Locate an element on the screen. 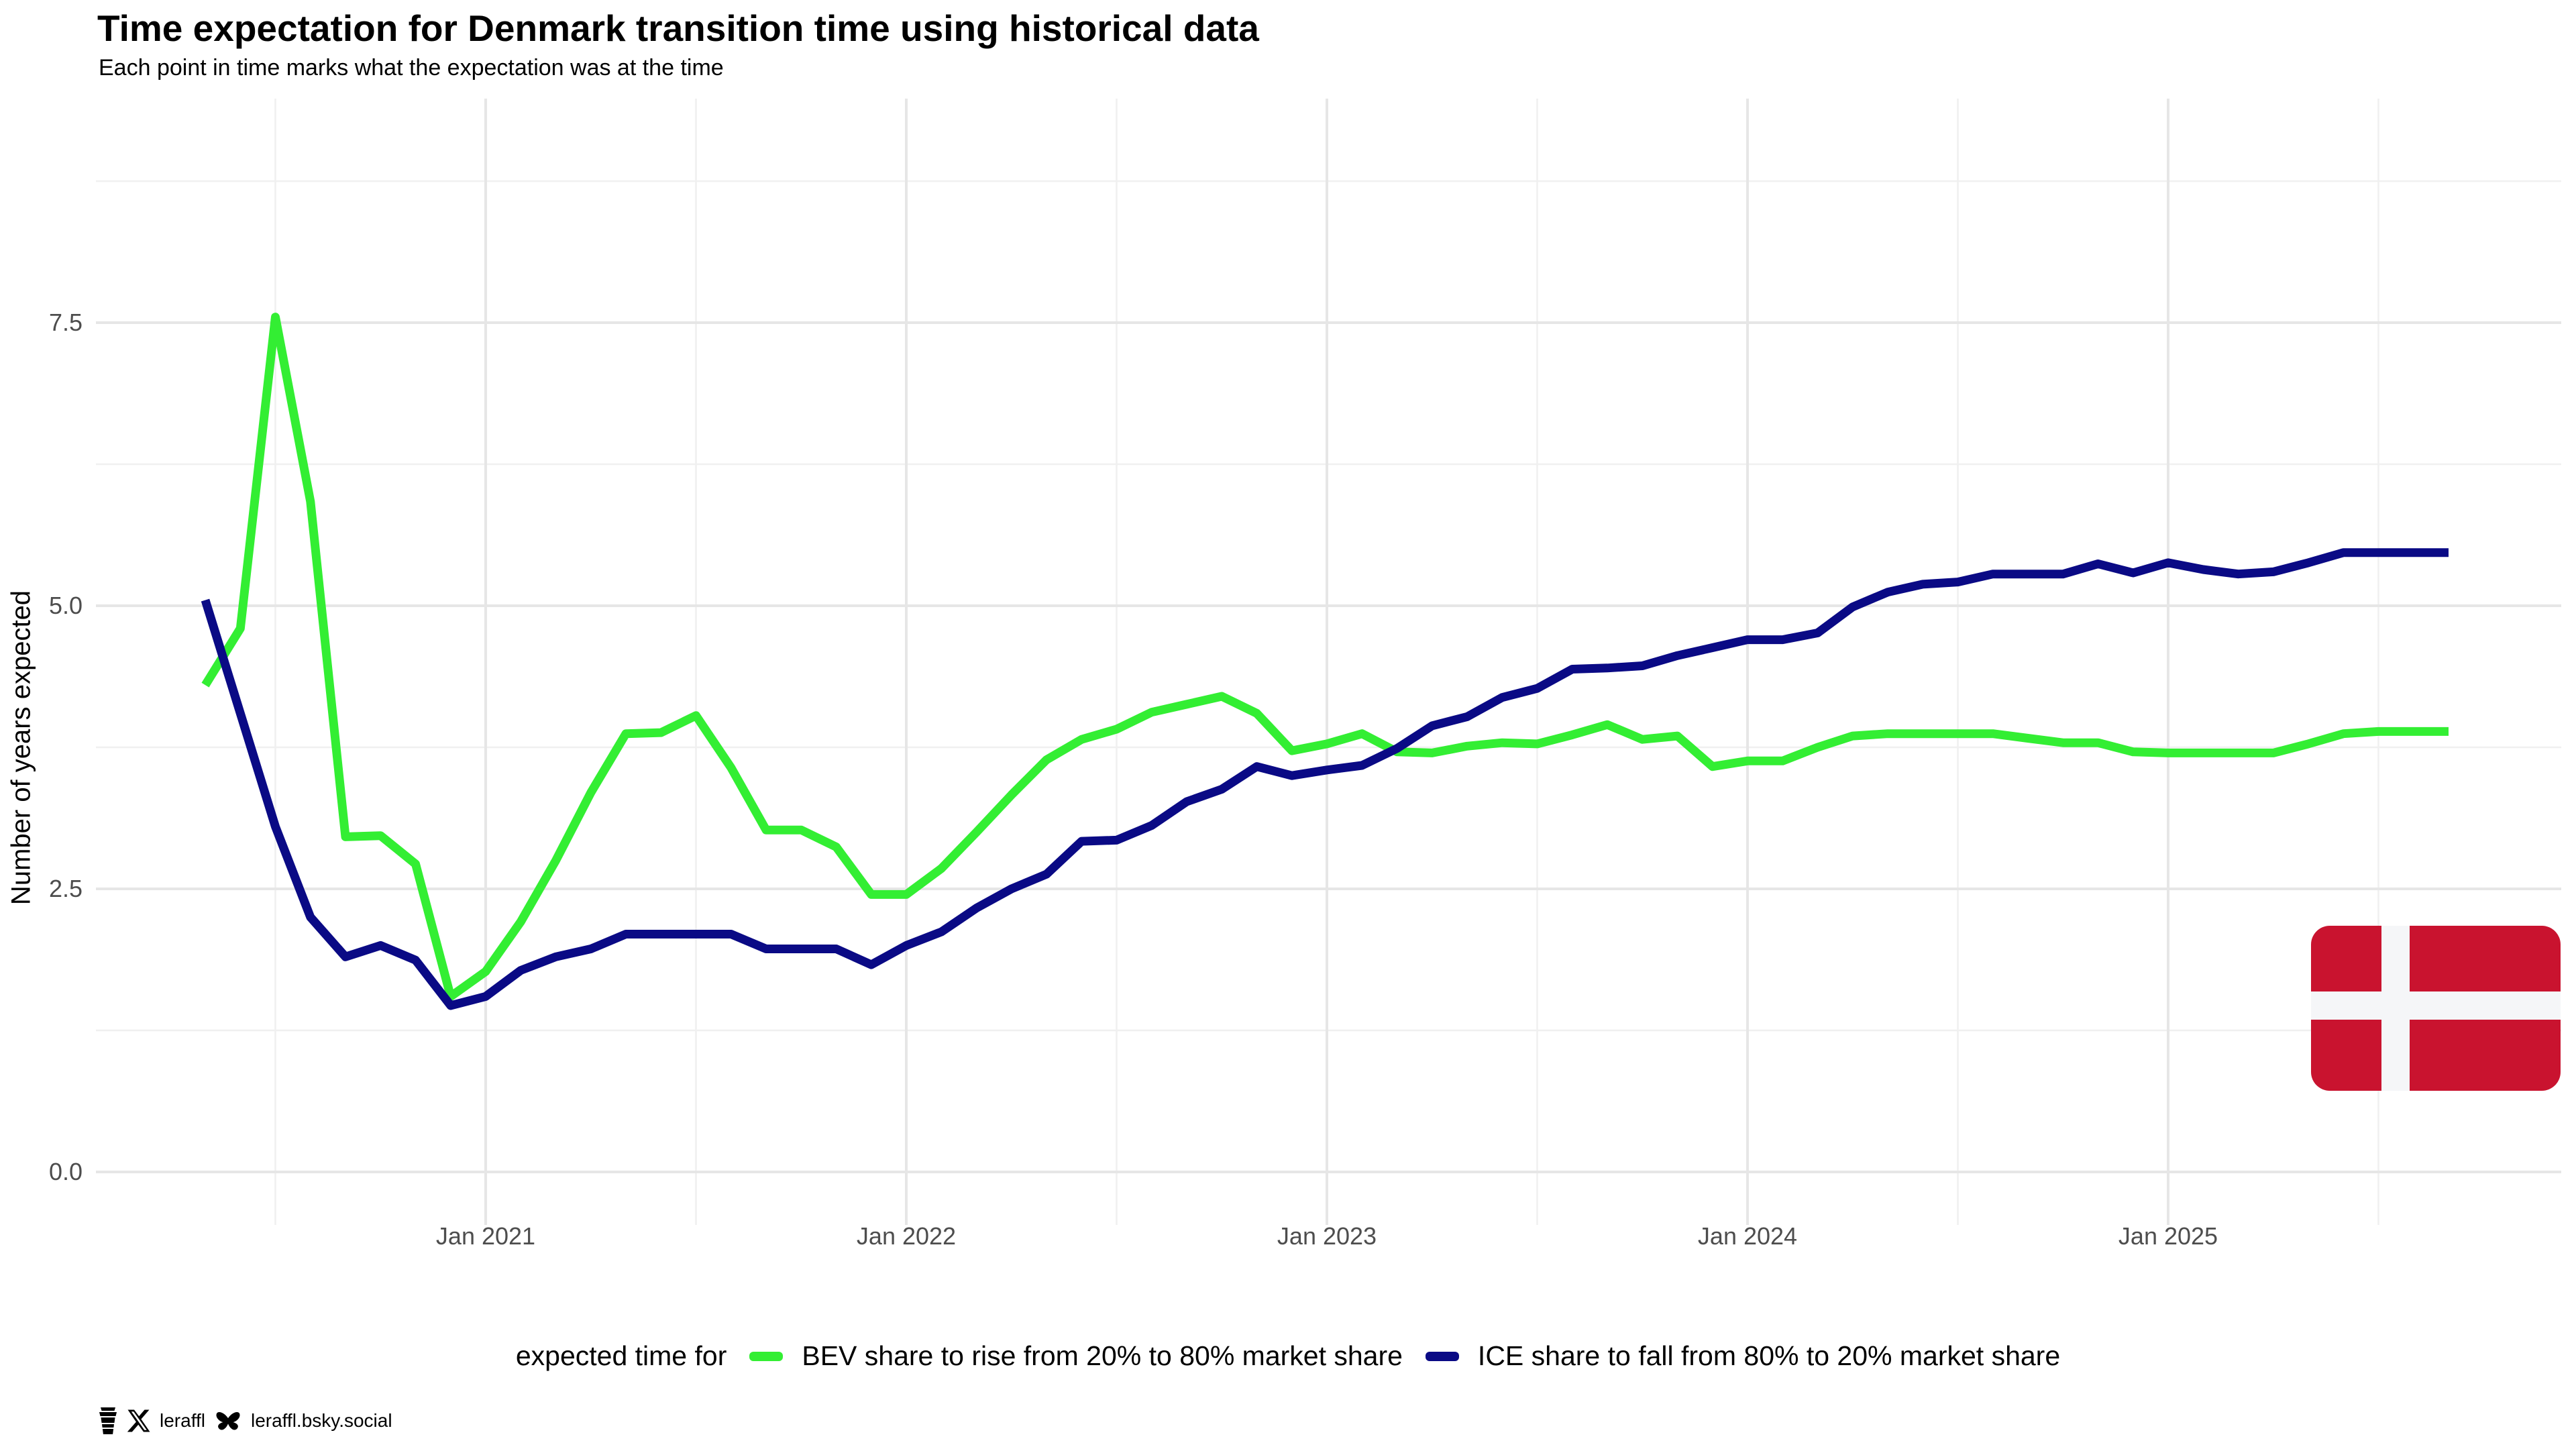 This screenshot has height=1449, width=2576. x-logo-icon is located at coordinates (138, 1420).